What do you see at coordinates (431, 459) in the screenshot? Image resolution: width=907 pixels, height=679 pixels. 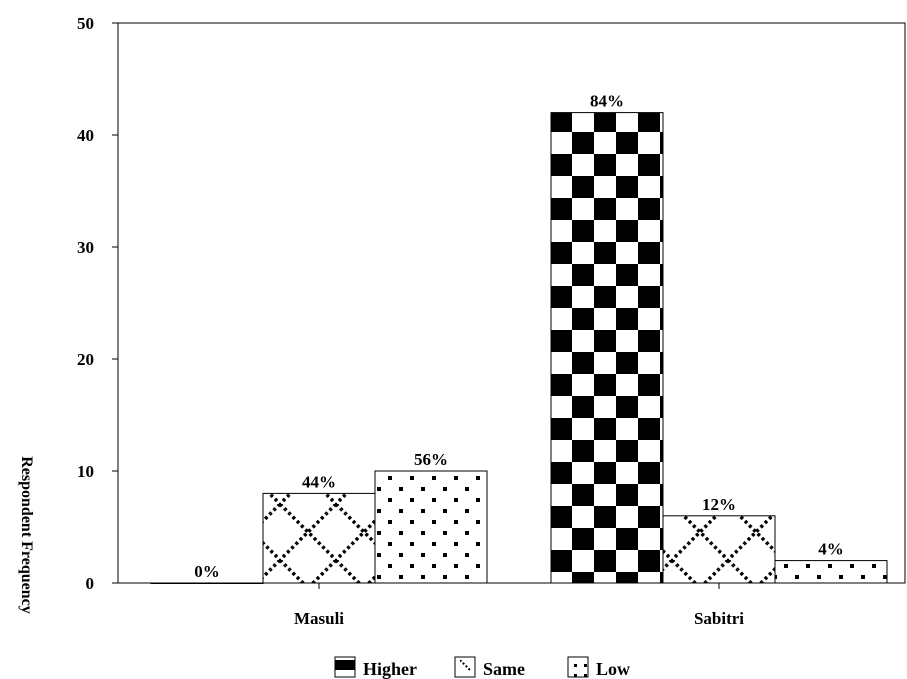 I see `data-label: 56%` at bounding box center [431, 459].